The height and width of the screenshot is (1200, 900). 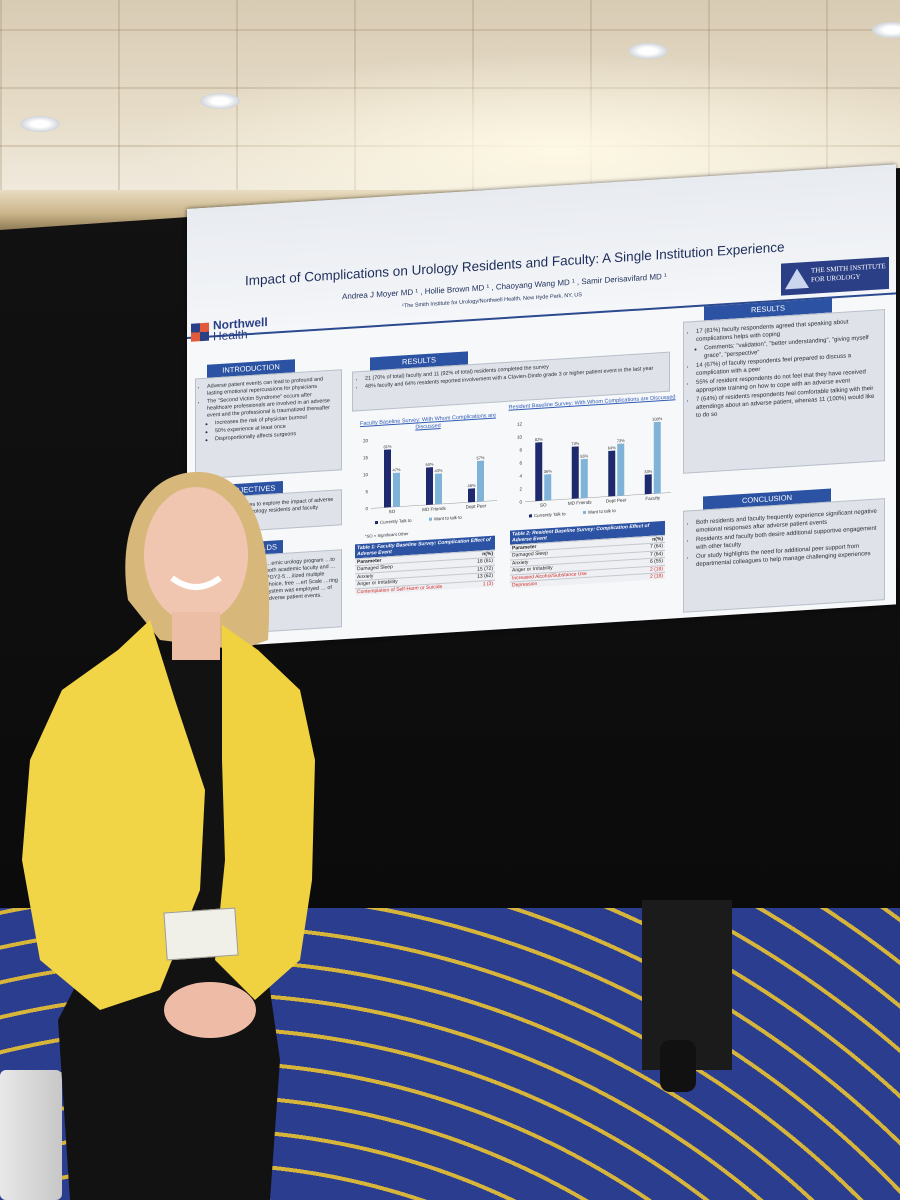 What do you see at coordinates (648, 472) in the screenshot?
I see `data-label: 33%` at bounding box center [648, 472].